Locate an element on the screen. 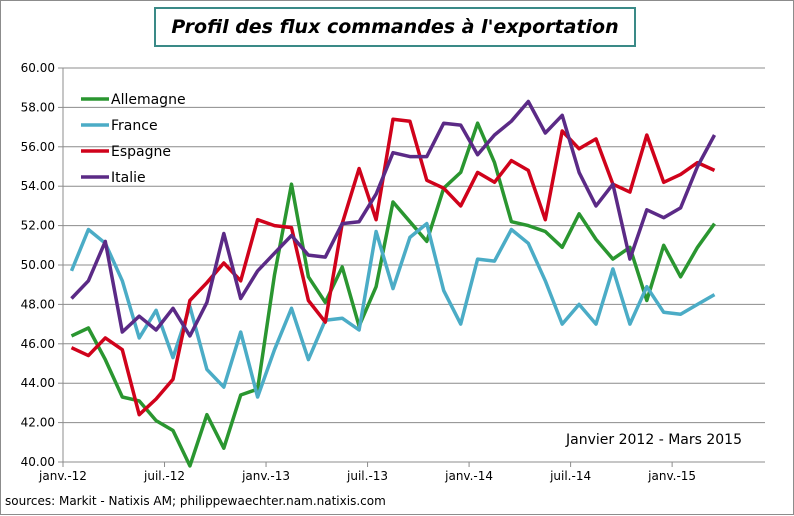 The width and height of the screenshot is (794, 516). x-tick-label: janv.-14 is located at coordinates (468, 476).